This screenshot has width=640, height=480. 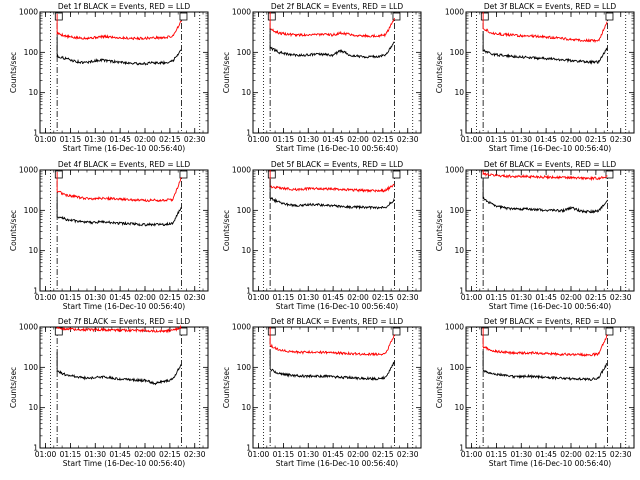 I want to click on chart-title: Det 5f BLACK = Events, RED = LLD, so click(x=337, y=164).